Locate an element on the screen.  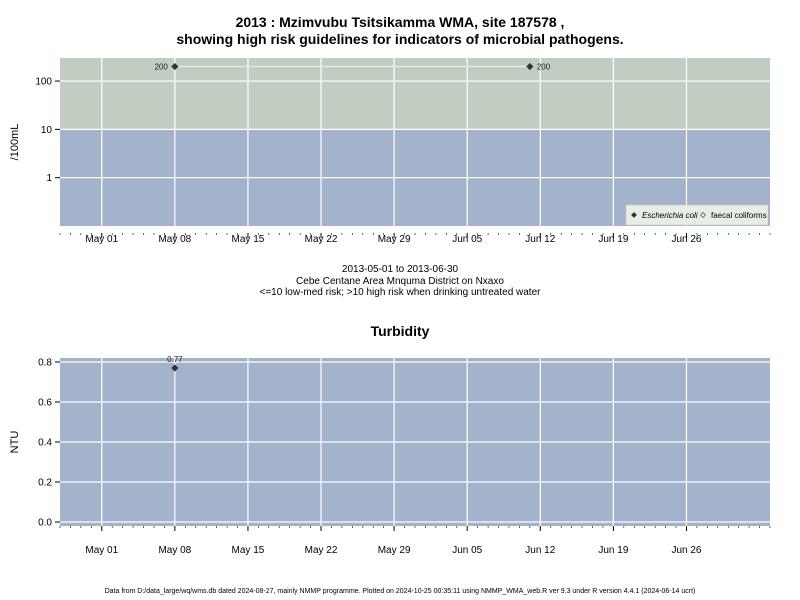
turbidity-xtick-label: May 29 is located at coordinates (394, 550).